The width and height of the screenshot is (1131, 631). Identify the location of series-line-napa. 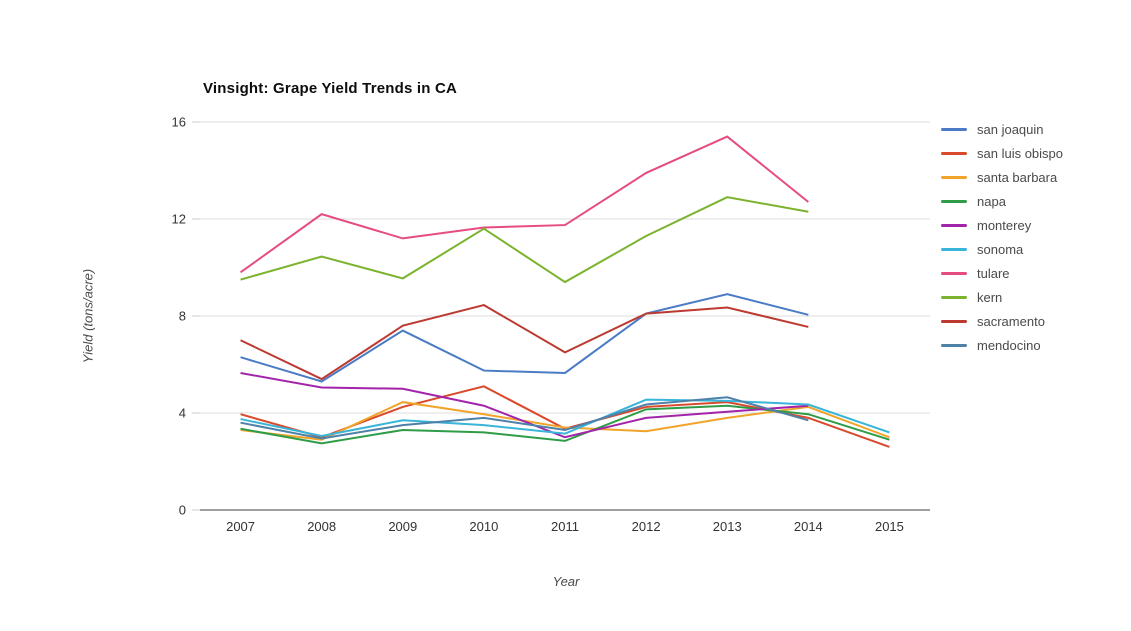
(565, 424).